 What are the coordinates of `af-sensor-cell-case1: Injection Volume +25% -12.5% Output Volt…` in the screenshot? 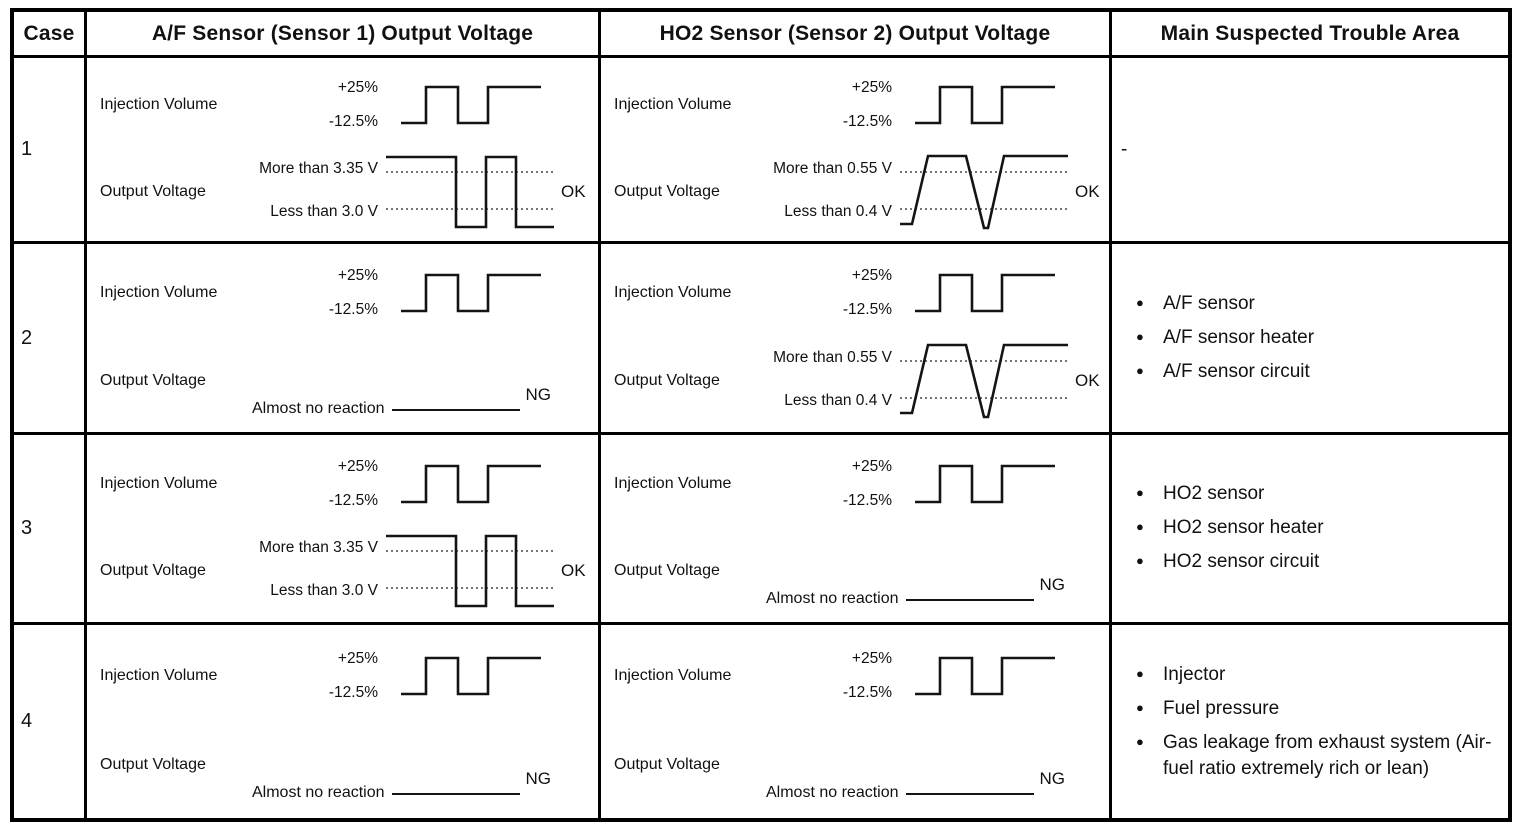 It's located at (344, 151).